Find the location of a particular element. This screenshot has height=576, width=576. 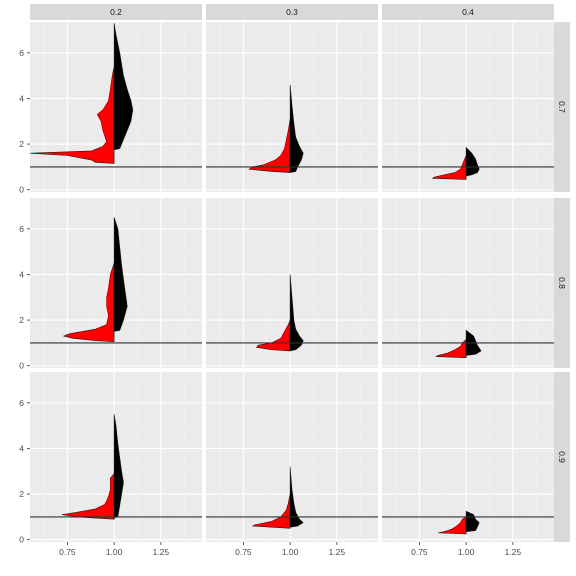

facet-row-label: 0.7 is located at coordinates (562, 107).